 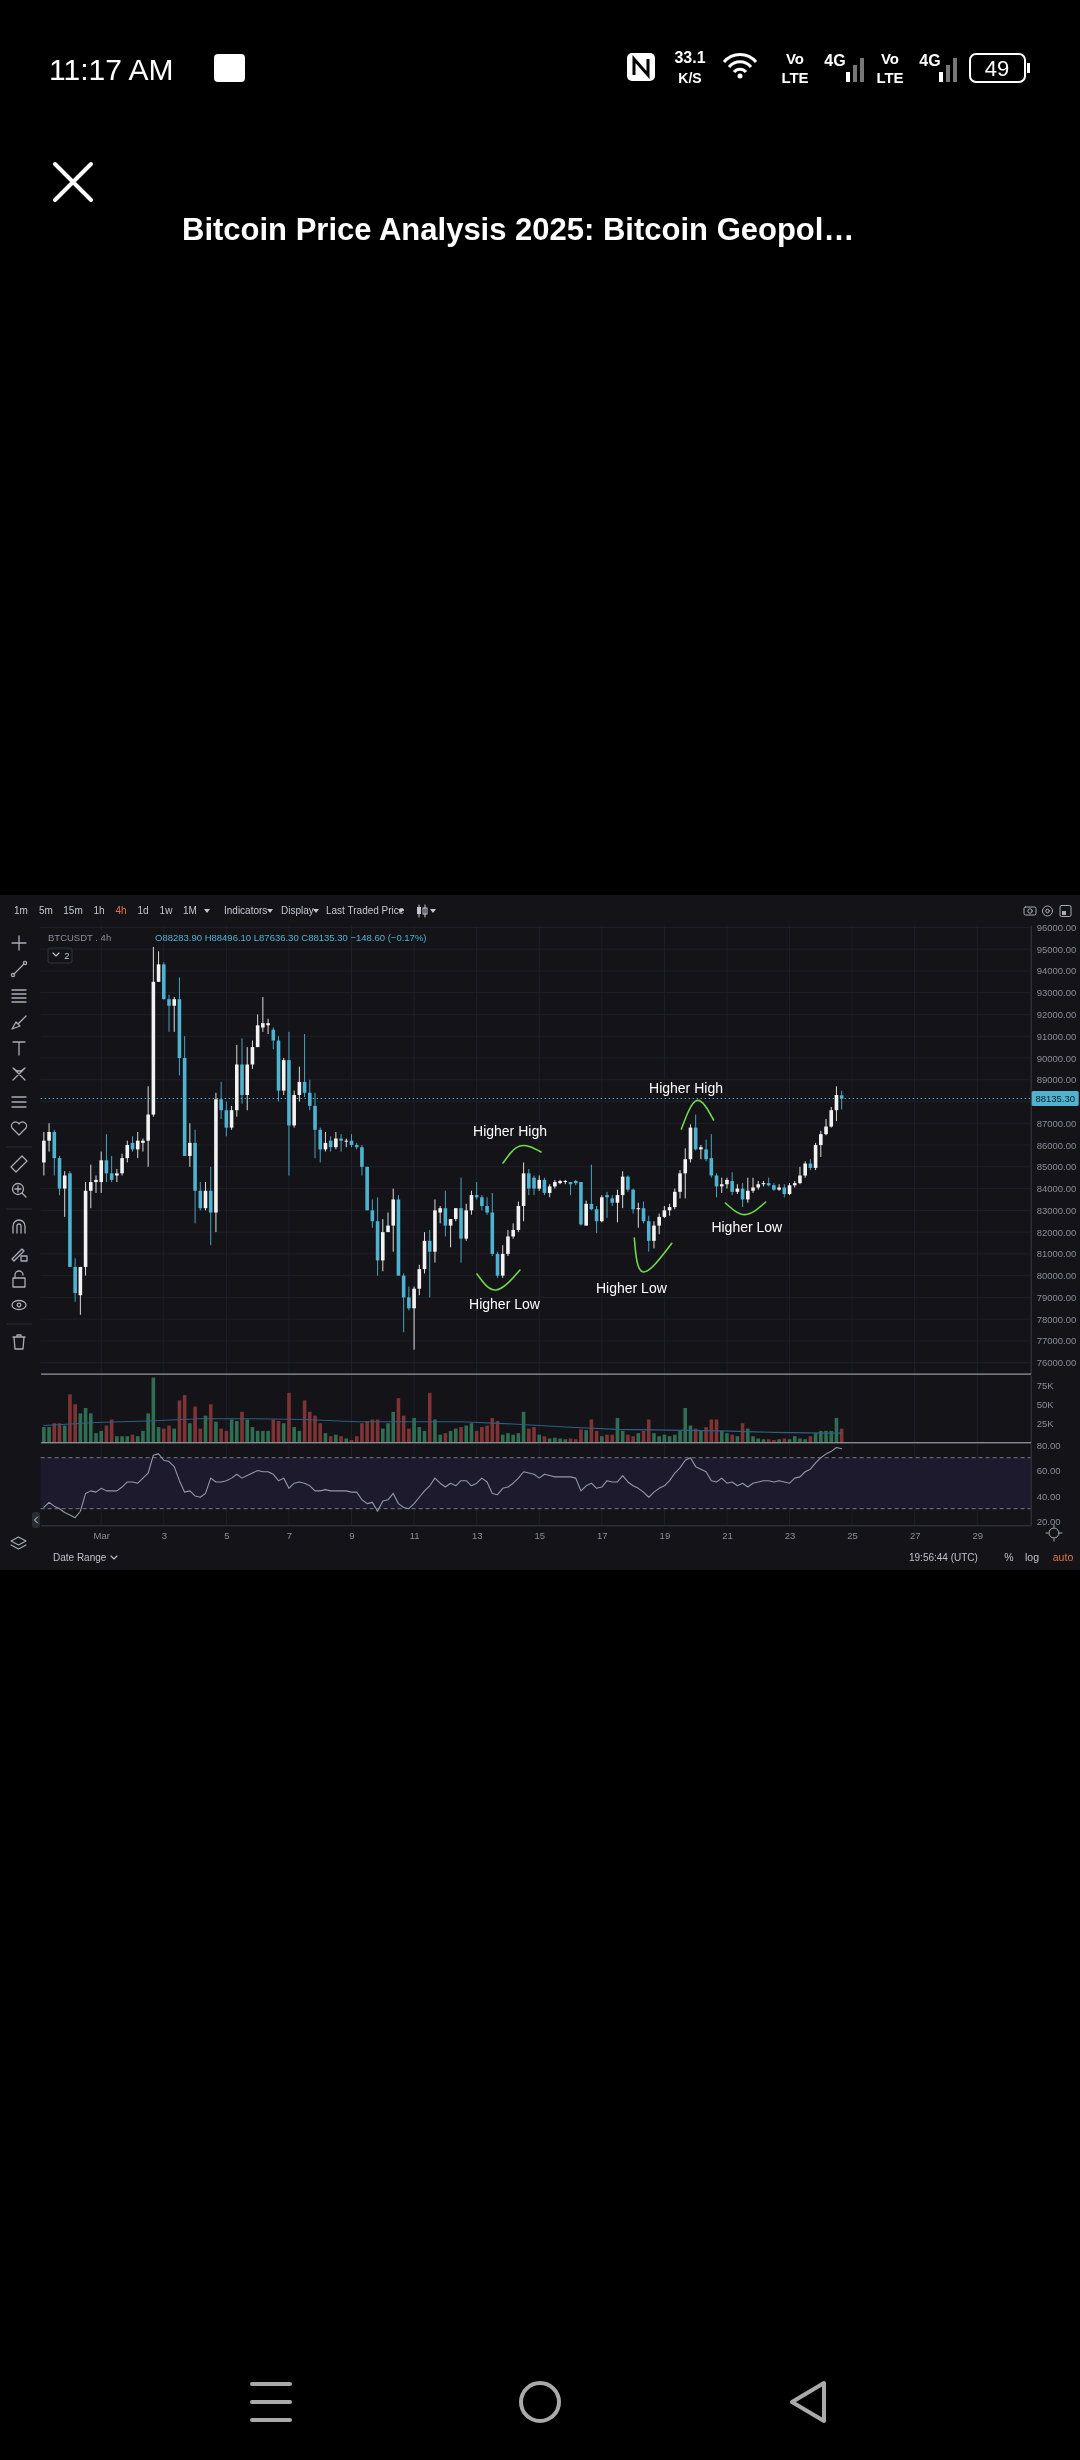 What do you see at coordinates (690, 78) in the screenshot?
I see `text: K/S` at bounding box center [690, 78].